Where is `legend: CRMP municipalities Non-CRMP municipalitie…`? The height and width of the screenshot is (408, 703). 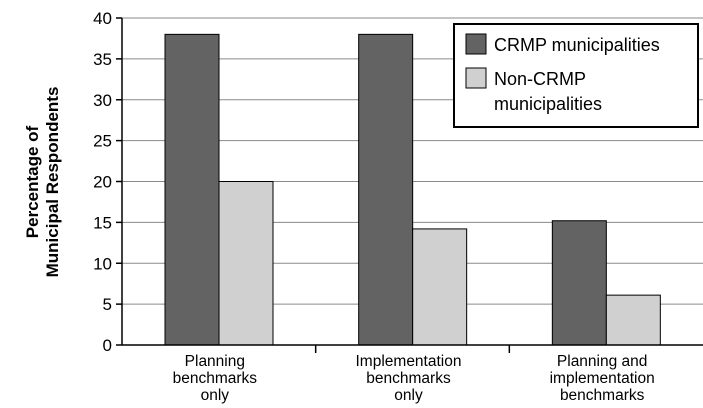 legend: CRMP municipalities Non-CRMP municipalitie… is located at coordinates (576, 75).